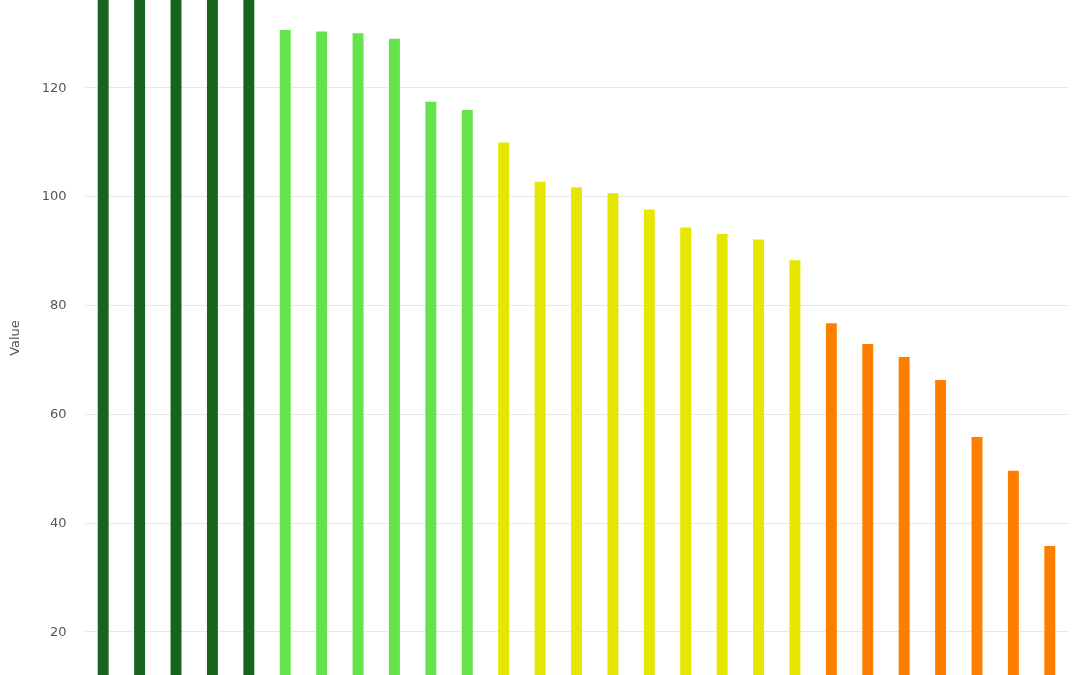  Describe the element at coordinates (54, 196) in the screenshot. I see `y-tick-label: 100` at that location.